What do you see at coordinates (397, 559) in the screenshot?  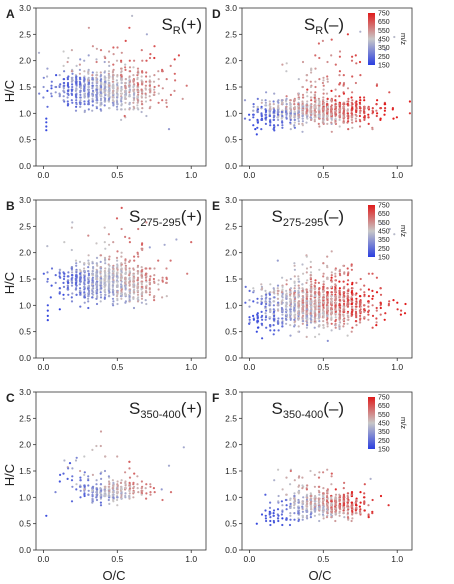 I see `x-tick-label: 1.0` at bounding box center [397, 559].